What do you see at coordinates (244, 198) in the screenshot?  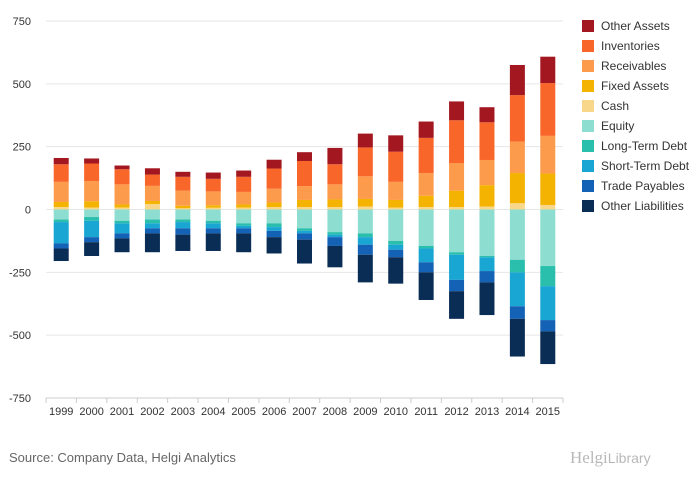 I see `bar-receivables-2005` at bounding box center [244, 198].